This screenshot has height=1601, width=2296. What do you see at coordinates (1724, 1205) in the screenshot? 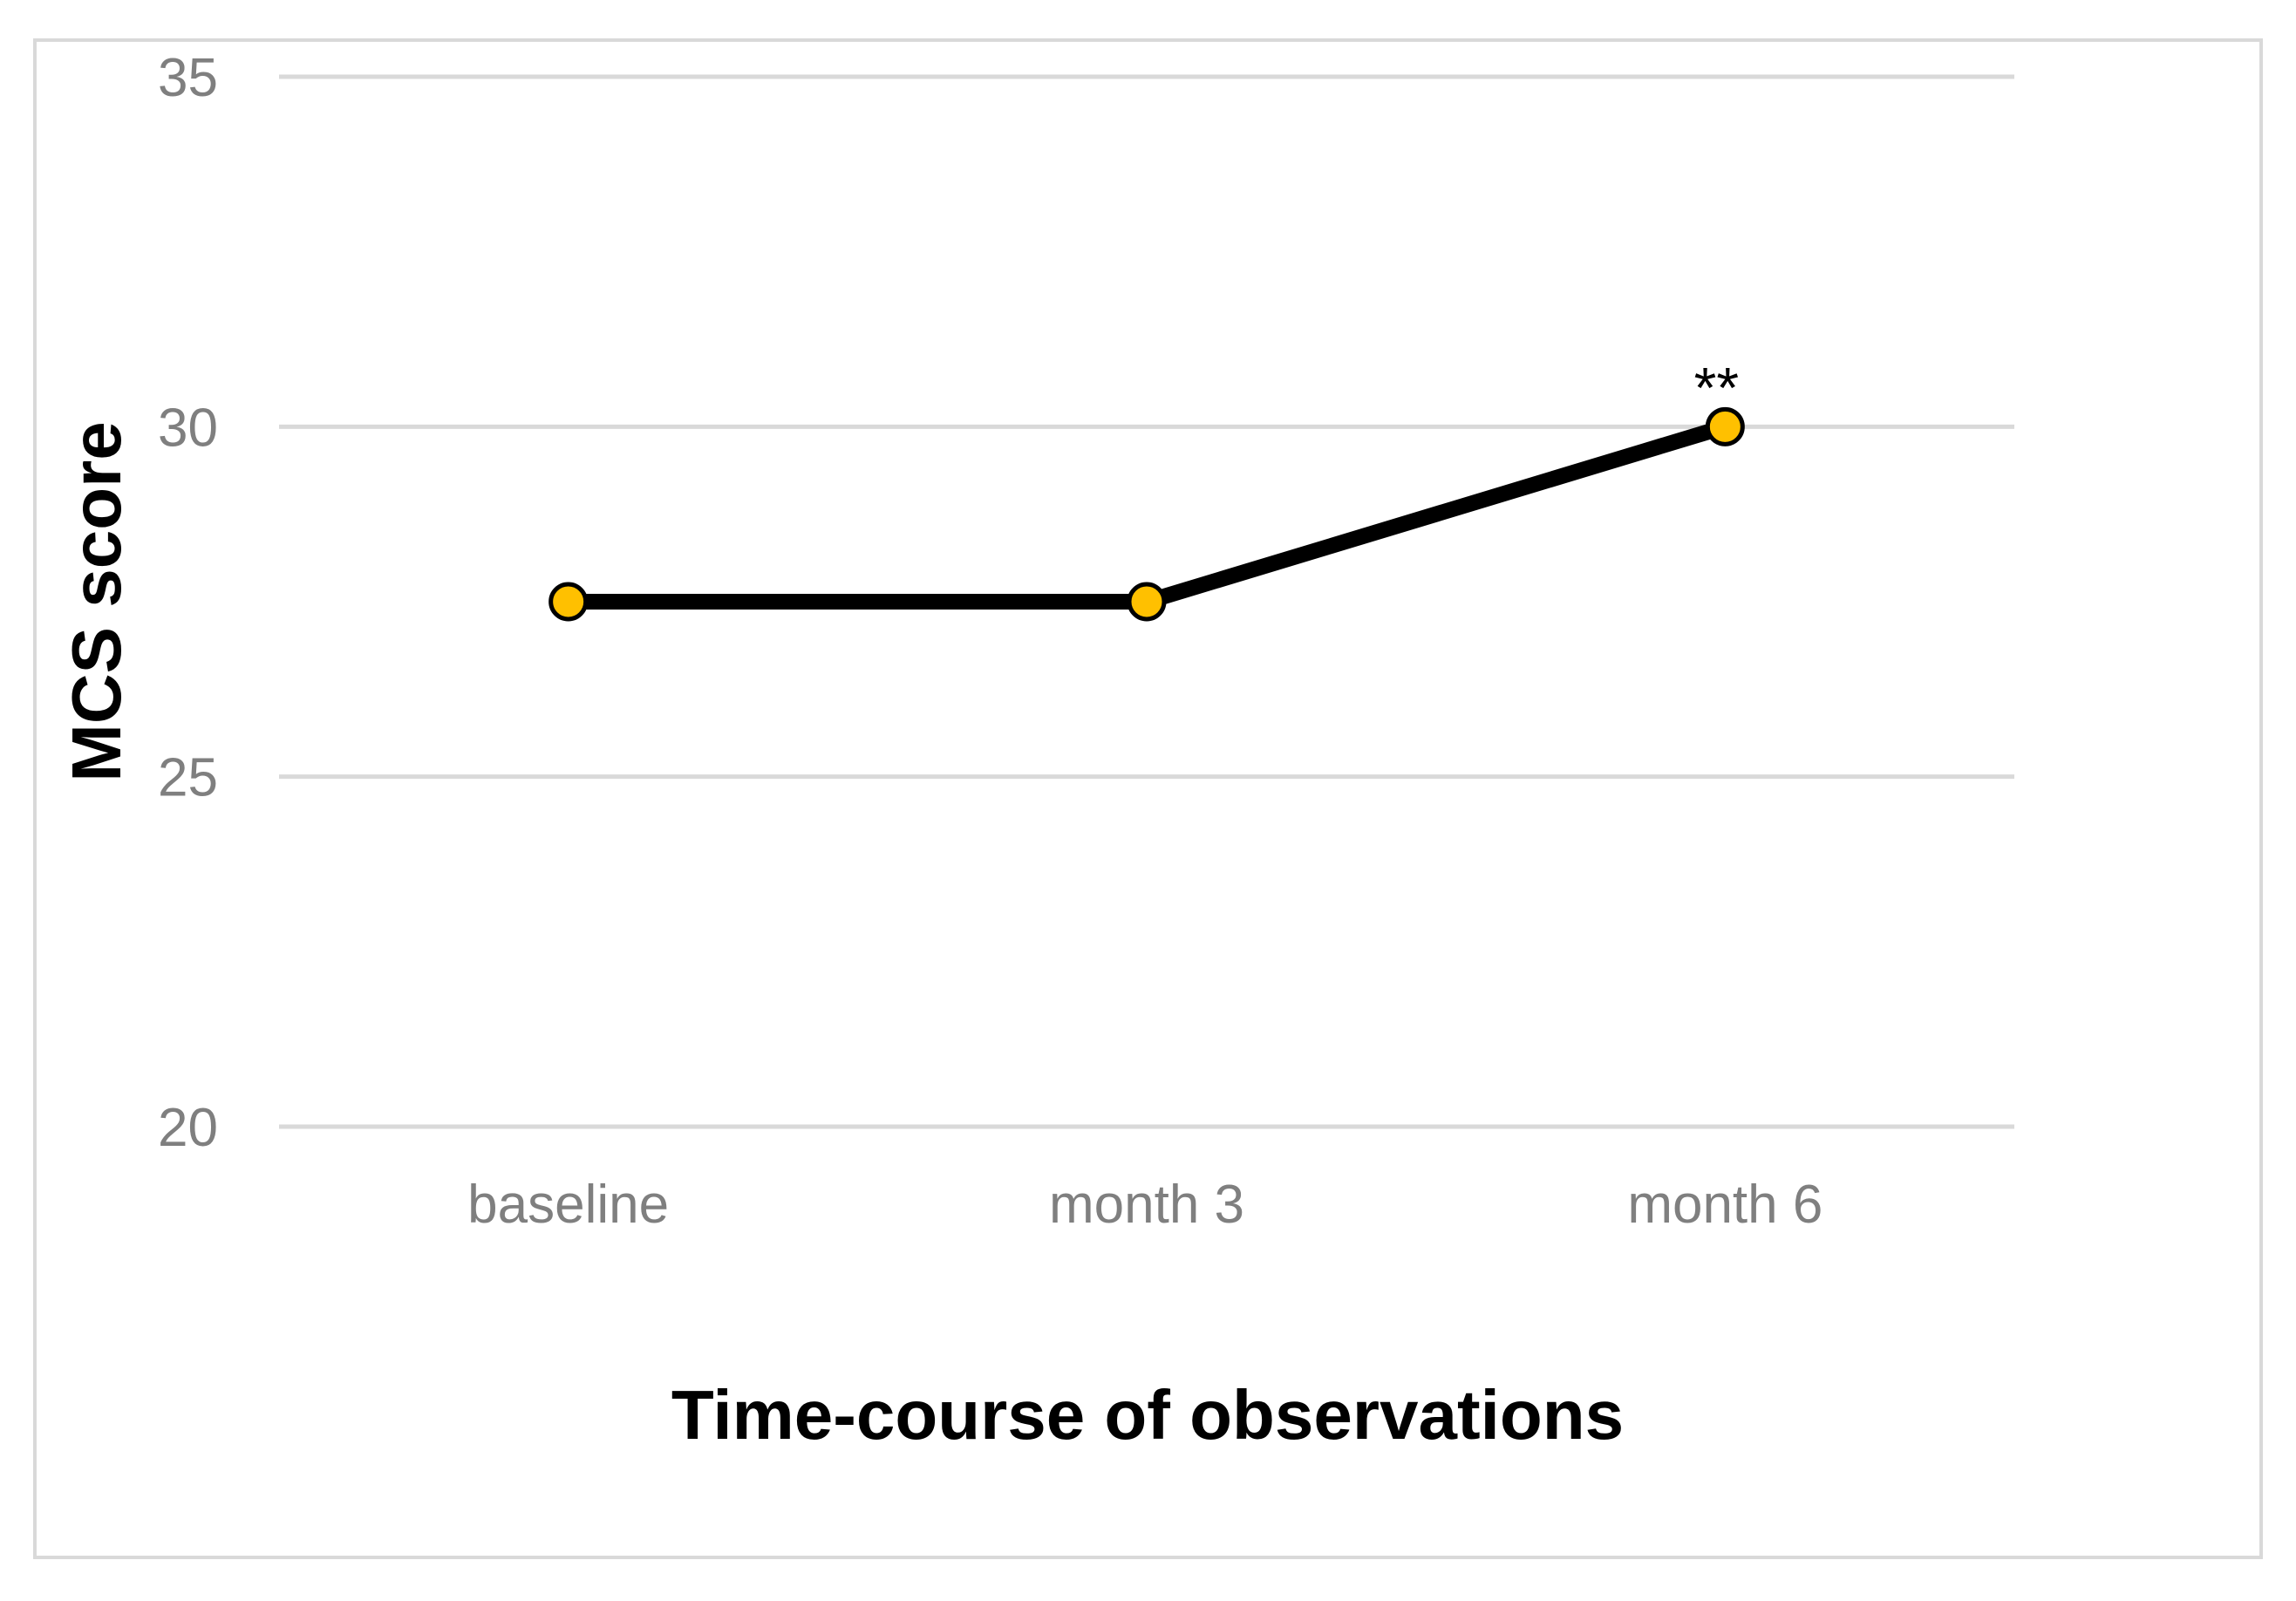
I see `x-tick-label: month 6` at bounding box center [1724, 1205].